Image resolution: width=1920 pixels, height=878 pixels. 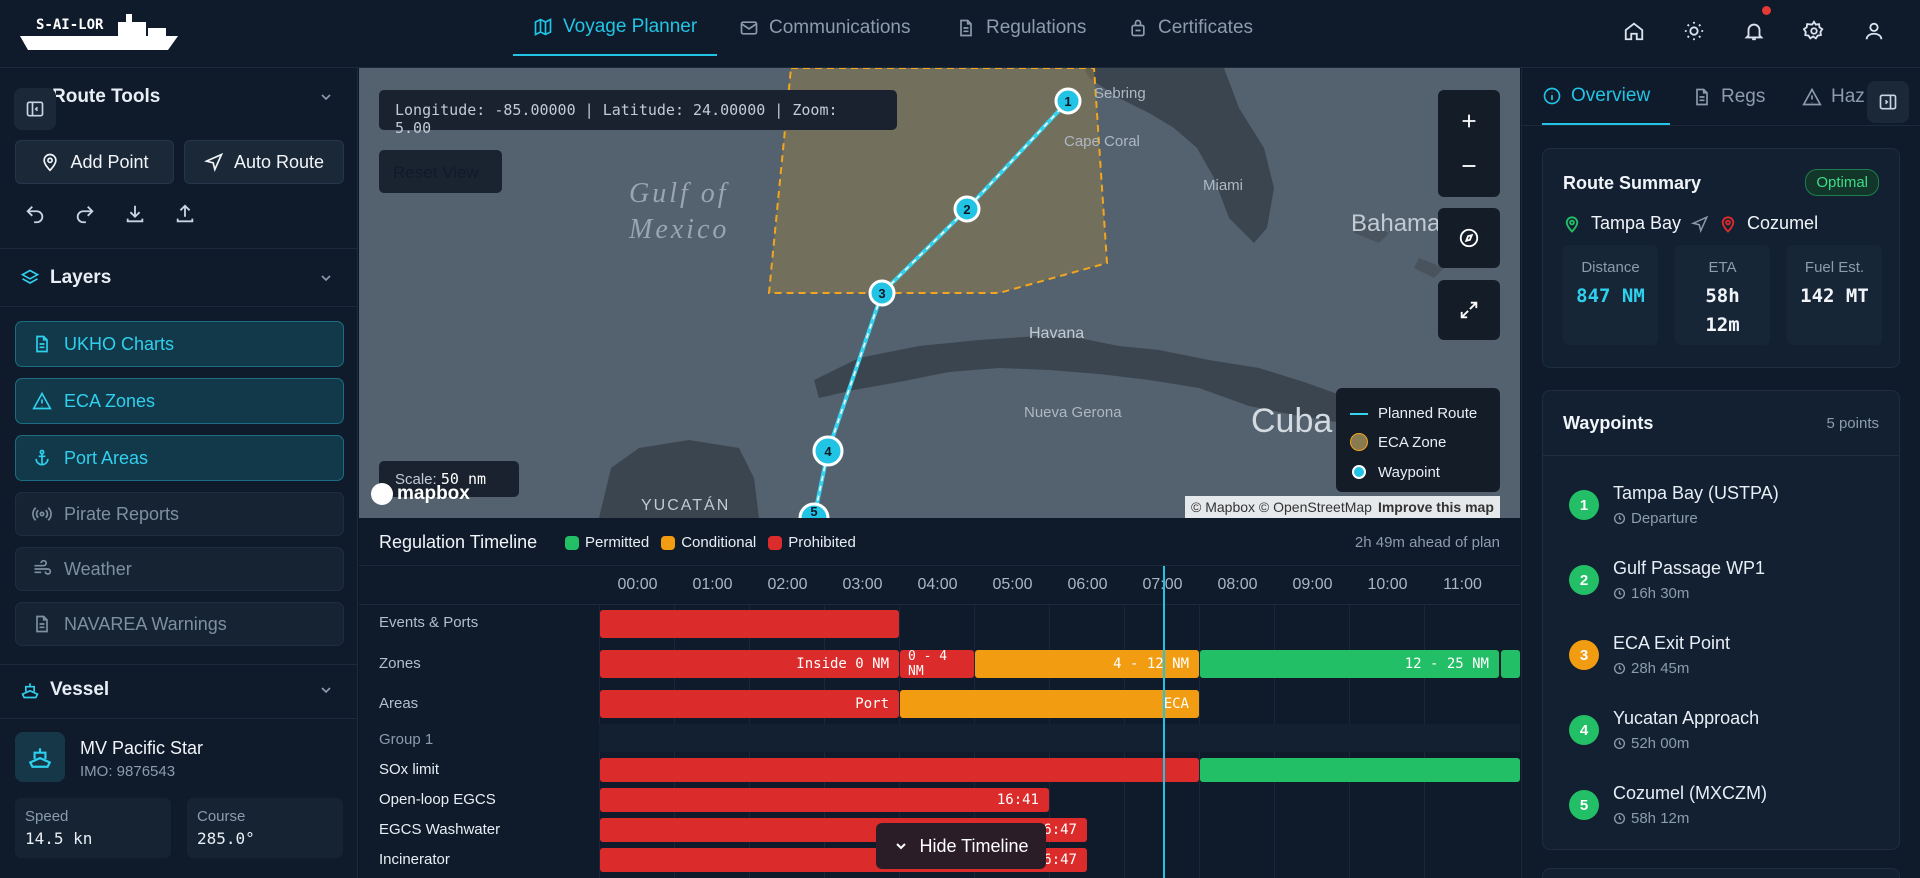 What do you see at coordinates (1469, 165) in the screenshot?
I see `zoom-out-button` at bounding box center [1469, 165].